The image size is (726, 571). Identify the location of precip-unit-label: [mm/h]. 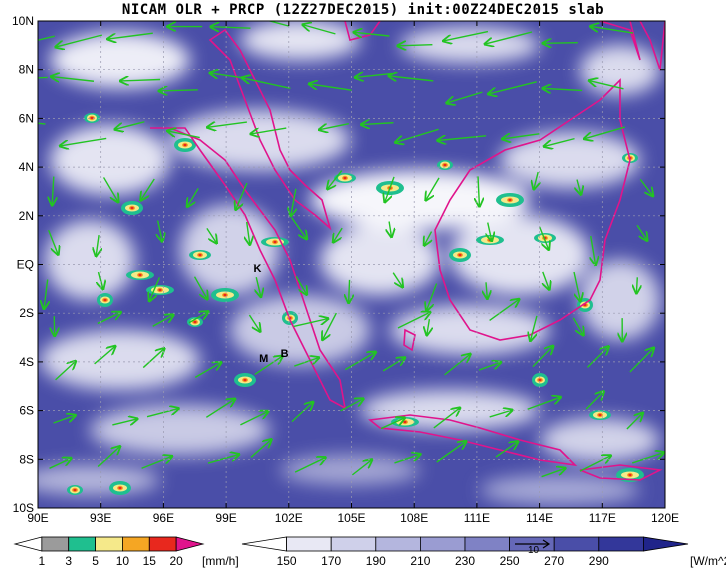
(220, 561).